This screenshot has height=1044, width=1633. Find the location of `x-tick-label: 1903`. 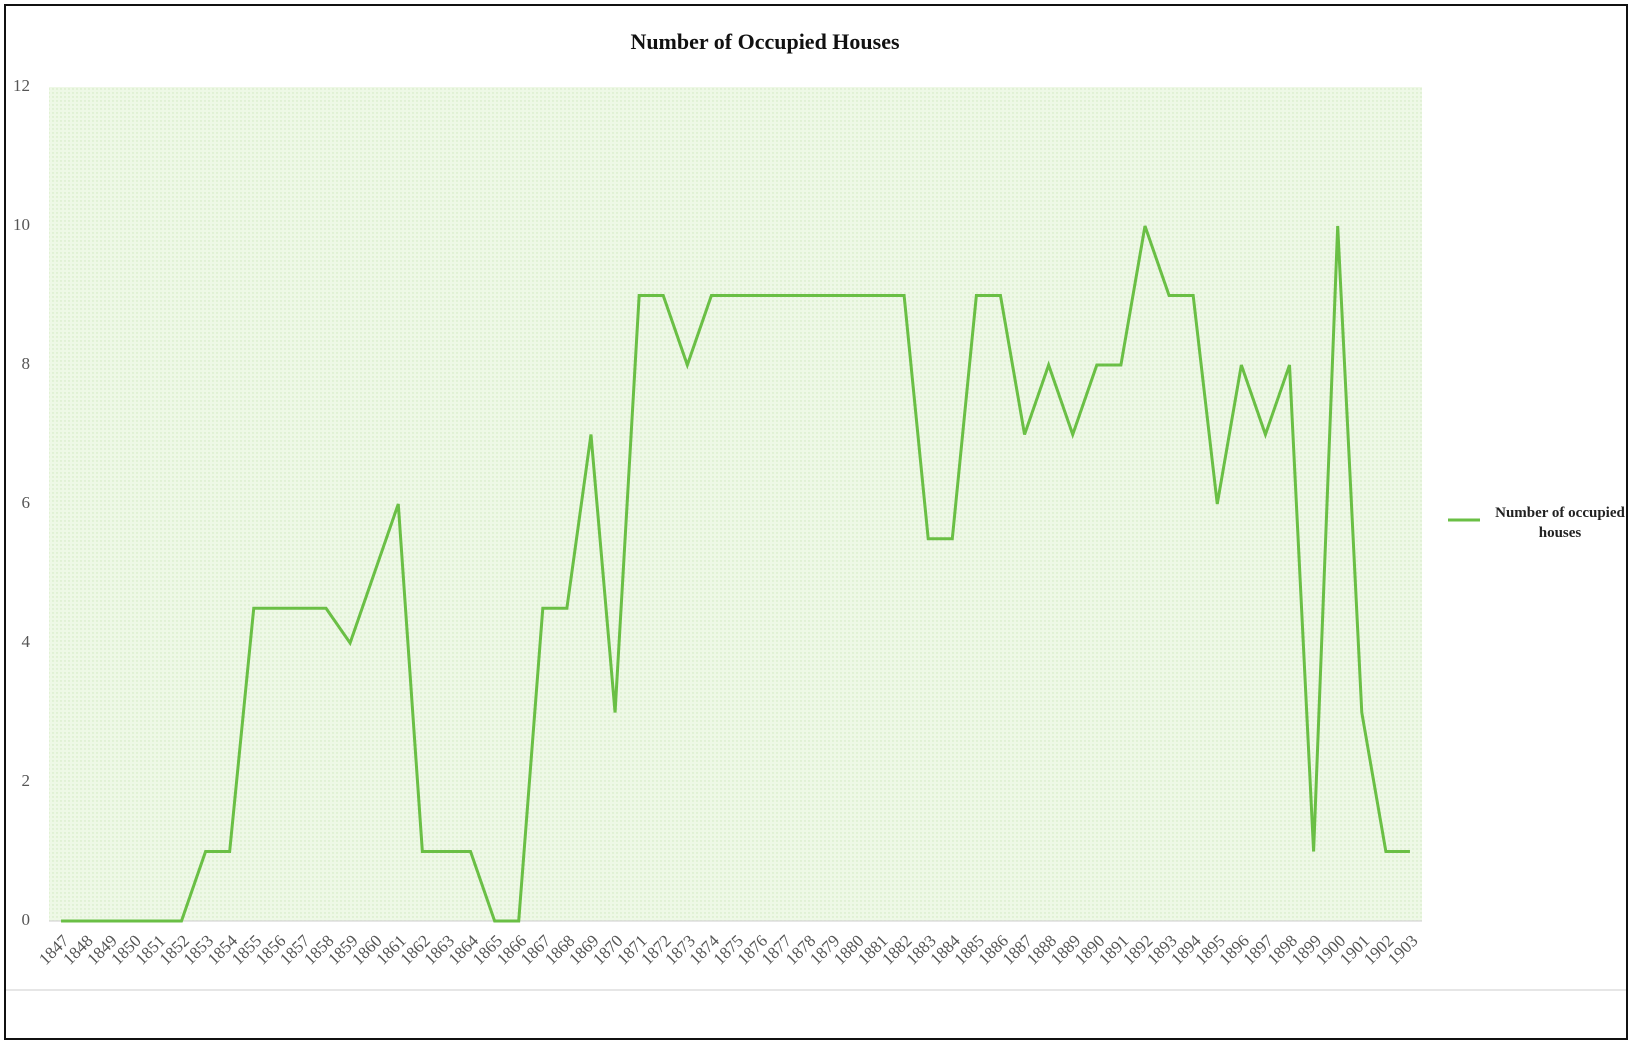

x-tick-label: 1903 is located at coordinates (1402, 949).